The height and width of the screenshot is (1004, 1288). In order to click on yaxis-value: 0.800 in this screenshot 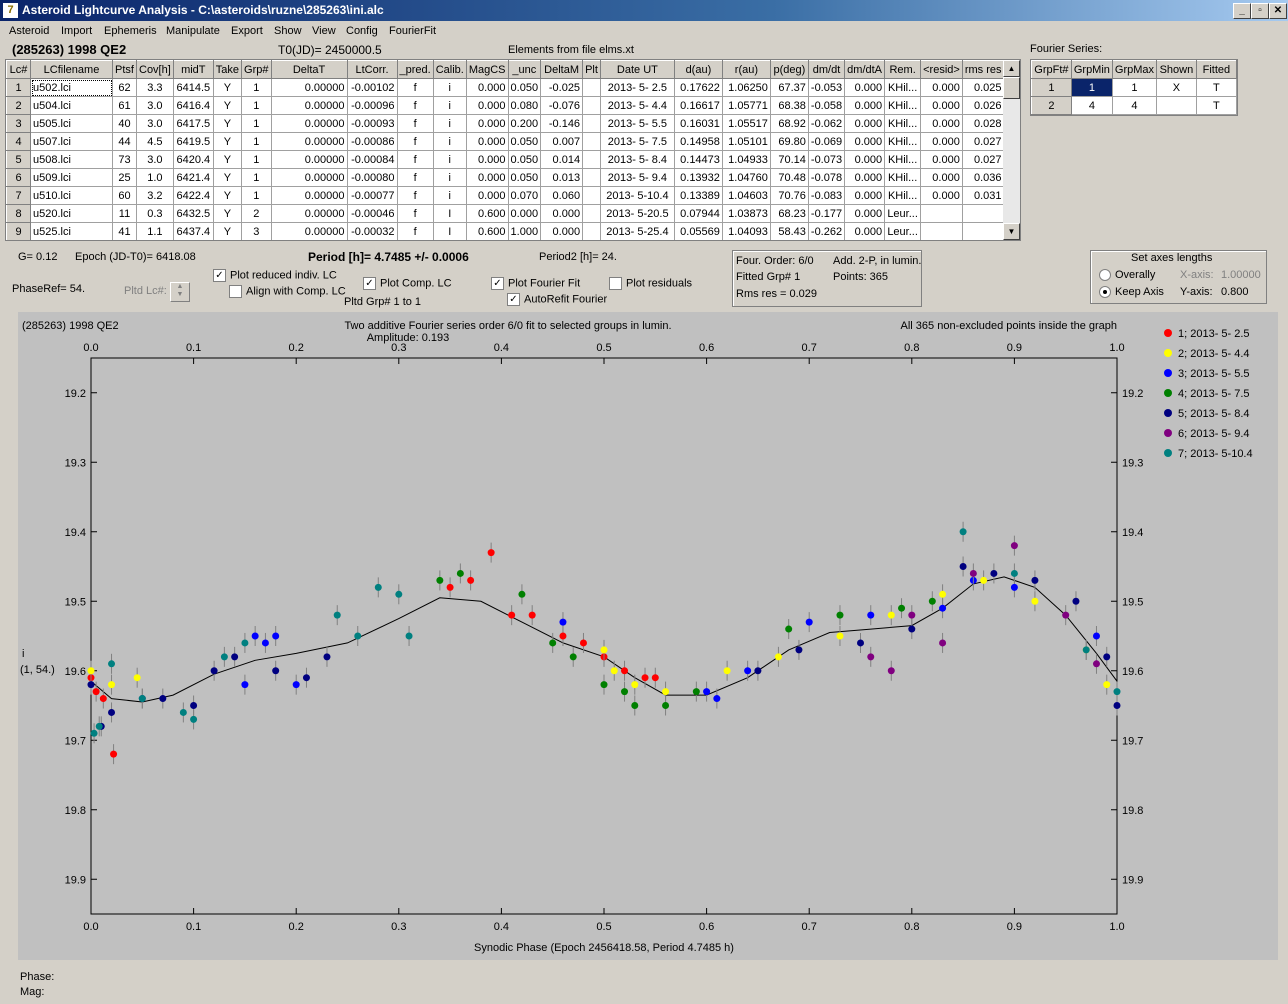, I will do `click(1235, 292)`.